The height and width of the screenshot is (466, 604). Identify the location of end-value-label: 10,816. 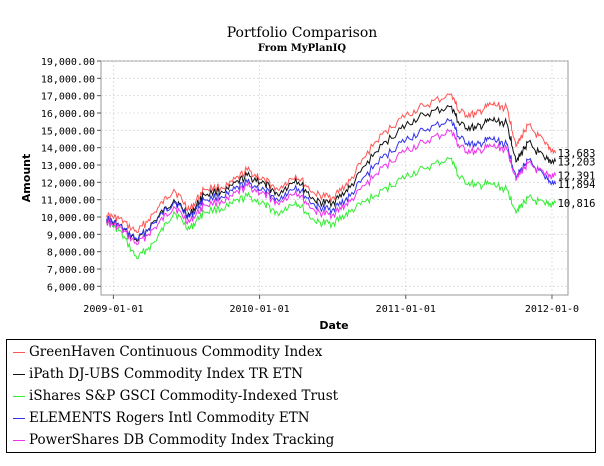
(577, 204).